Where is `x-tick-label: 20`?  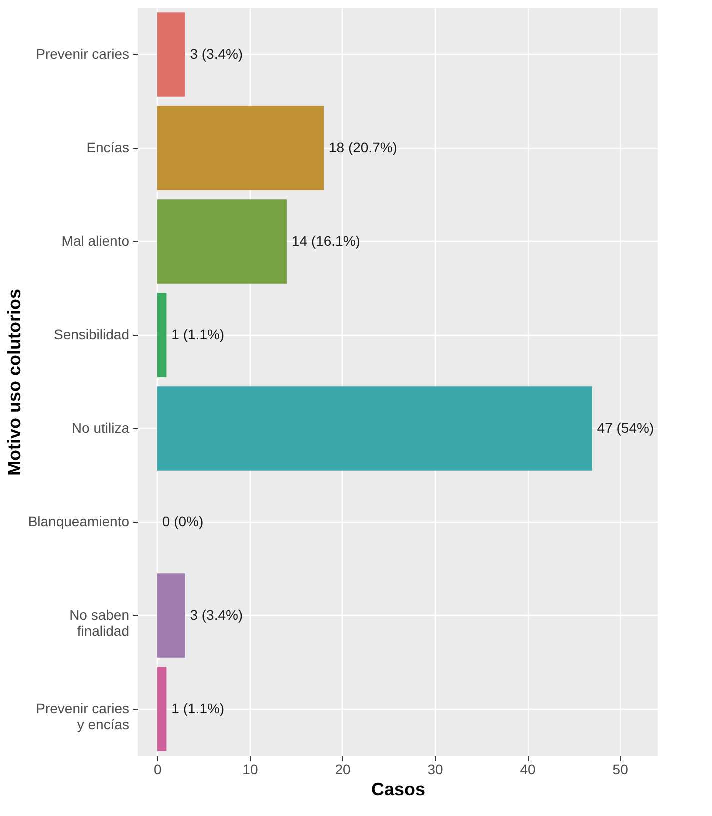 x-tick-label: 20 is located at coordinates (343, 770).